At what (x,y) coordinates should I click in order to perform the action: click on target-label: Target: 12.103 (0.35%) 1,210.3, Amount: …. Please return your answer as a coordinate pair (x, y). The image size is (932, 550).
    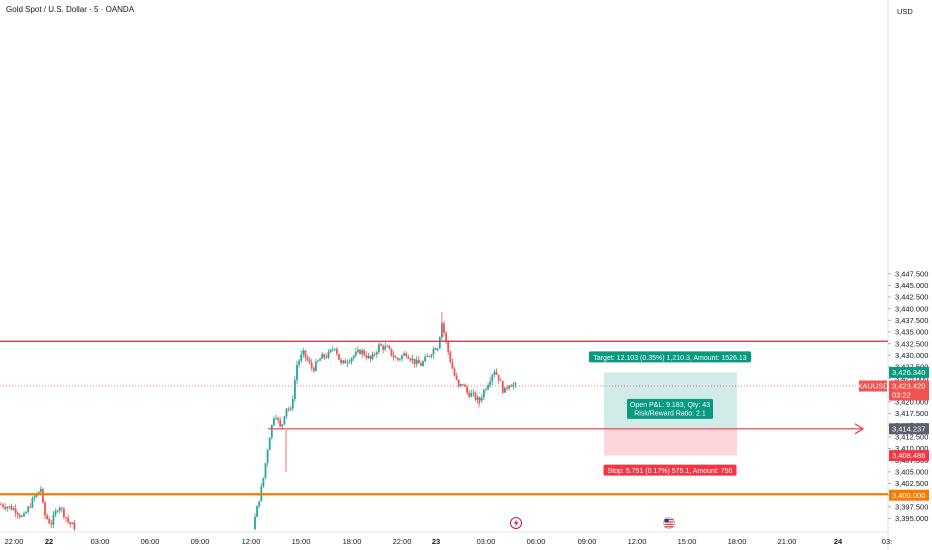
    Looking at the image, I should click on (670, 357).